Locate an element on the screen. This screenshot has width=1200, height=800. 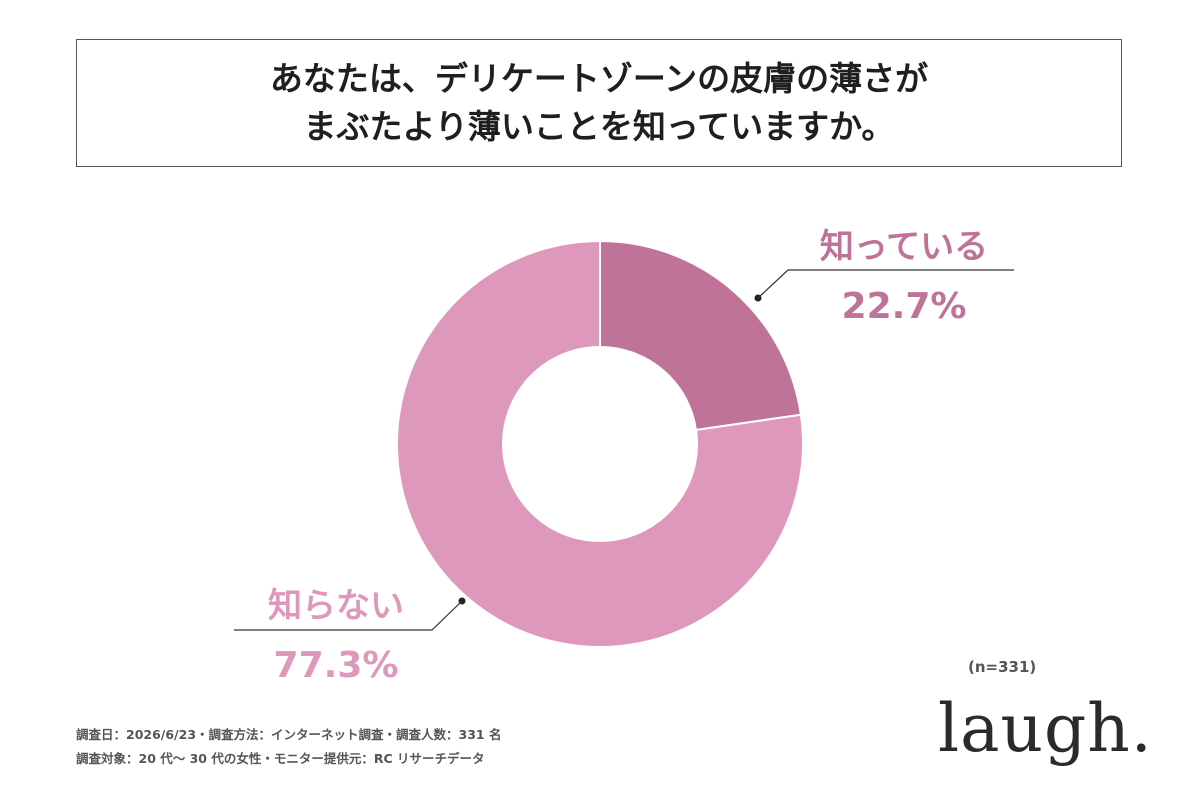
sample-size: (n=331) is located at coordinates (1002, 667).